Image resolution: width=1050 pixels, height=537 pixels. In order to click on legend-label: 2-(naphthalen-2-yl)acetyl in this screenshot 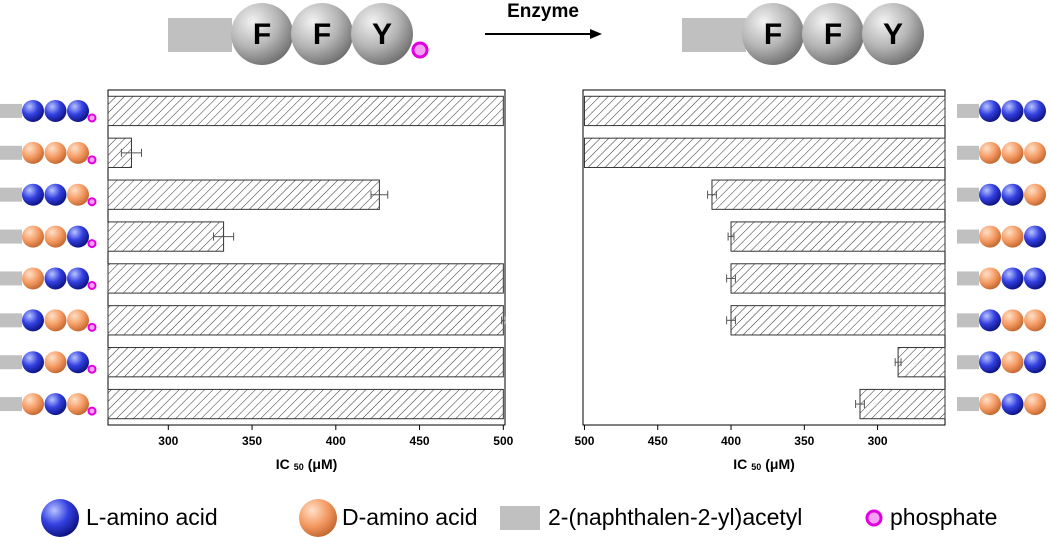, I will do `click(675, 517)`.